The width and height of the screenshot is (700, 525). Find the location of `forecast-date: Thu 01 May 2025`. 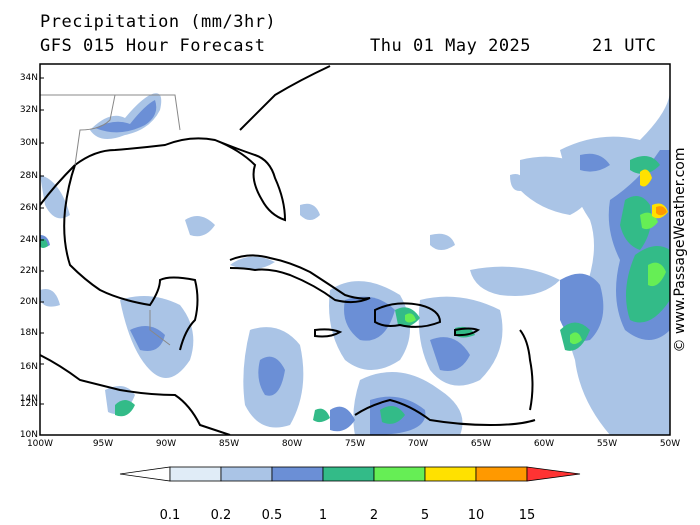

forecast-date: Thu 01 May 2025 is located at coordinates (451, 46).